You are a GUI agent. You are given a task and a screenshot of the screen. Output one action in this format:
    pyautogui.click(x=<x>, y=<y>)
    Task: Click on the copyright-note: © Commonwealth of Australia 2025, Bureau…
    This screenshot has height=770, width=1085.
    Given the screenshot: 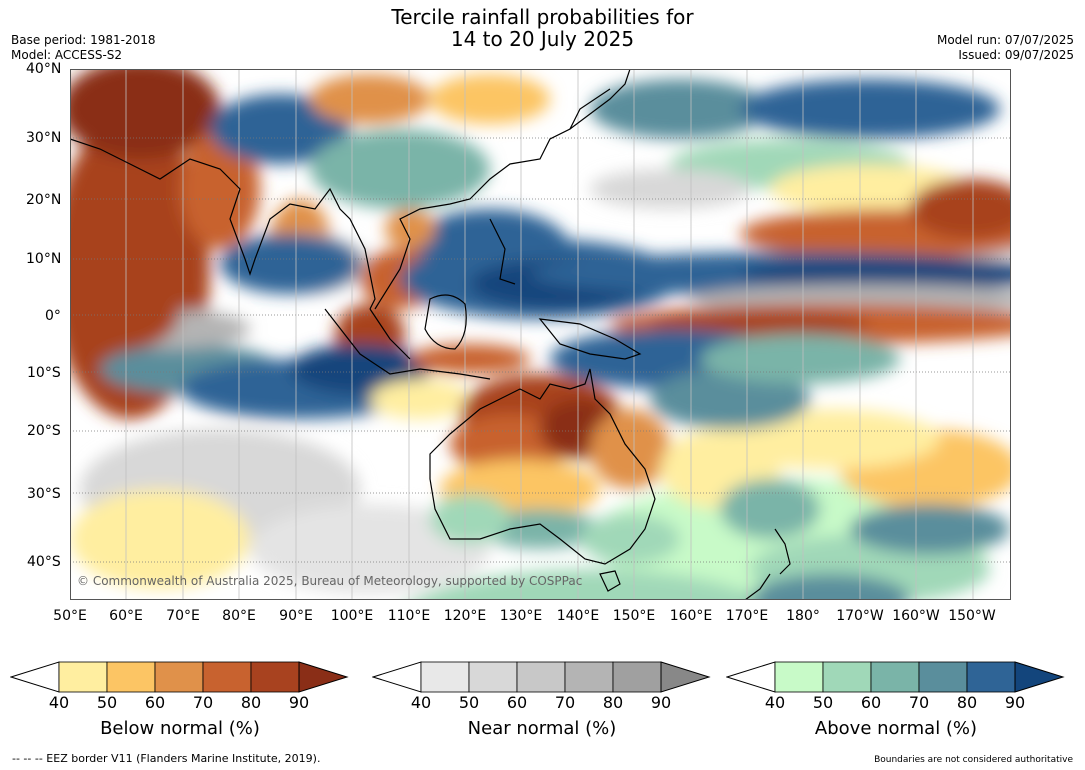 What is the action you would take?
    pyautogui.click(x=329, y=581)
    